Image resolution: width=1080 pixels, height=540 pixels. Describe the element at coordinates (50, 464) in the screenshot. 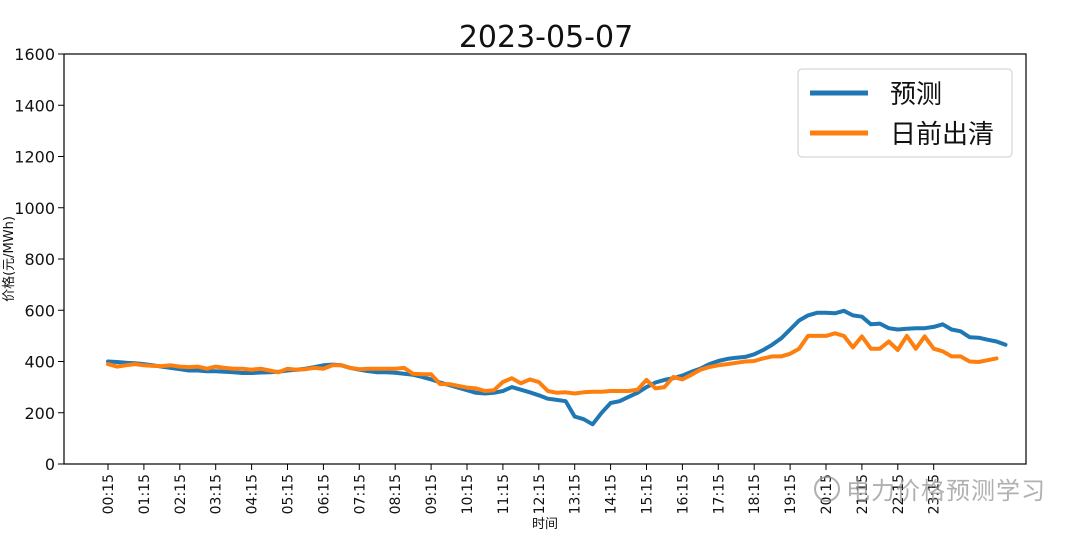

I see `y-tick-label: 0` at that location.